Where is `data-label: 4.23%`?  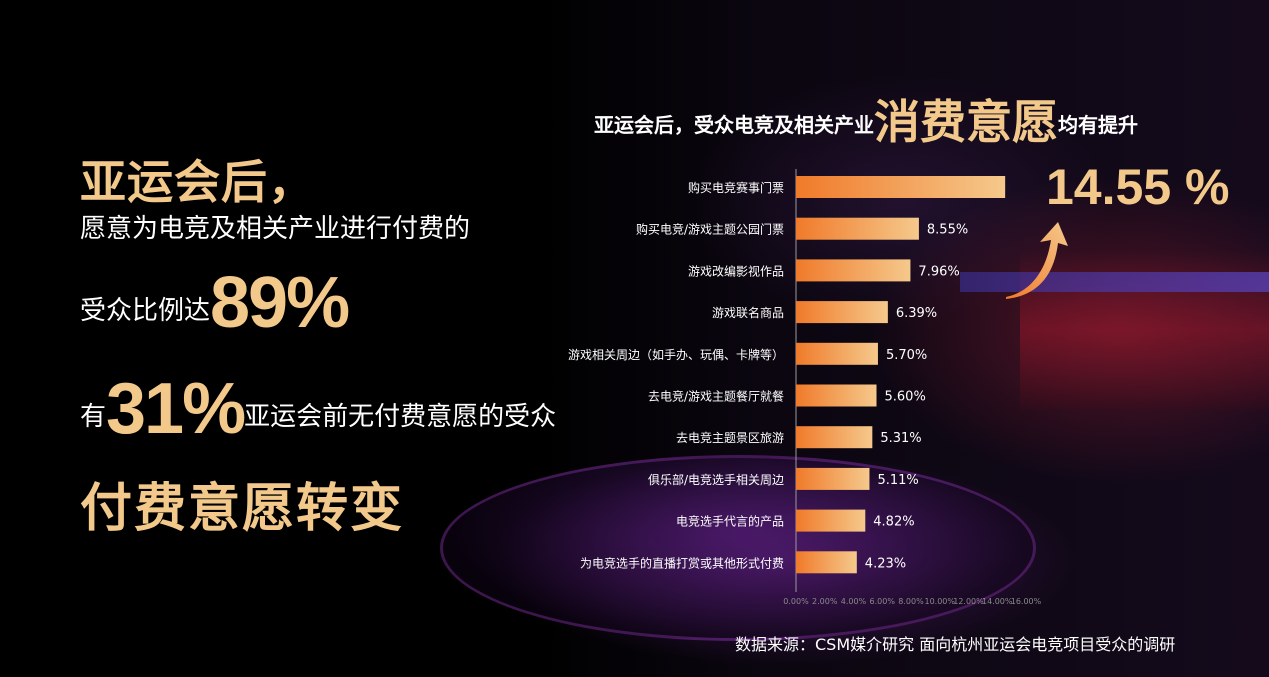
data-label: 4.23% is located at coordinates (885, 563).